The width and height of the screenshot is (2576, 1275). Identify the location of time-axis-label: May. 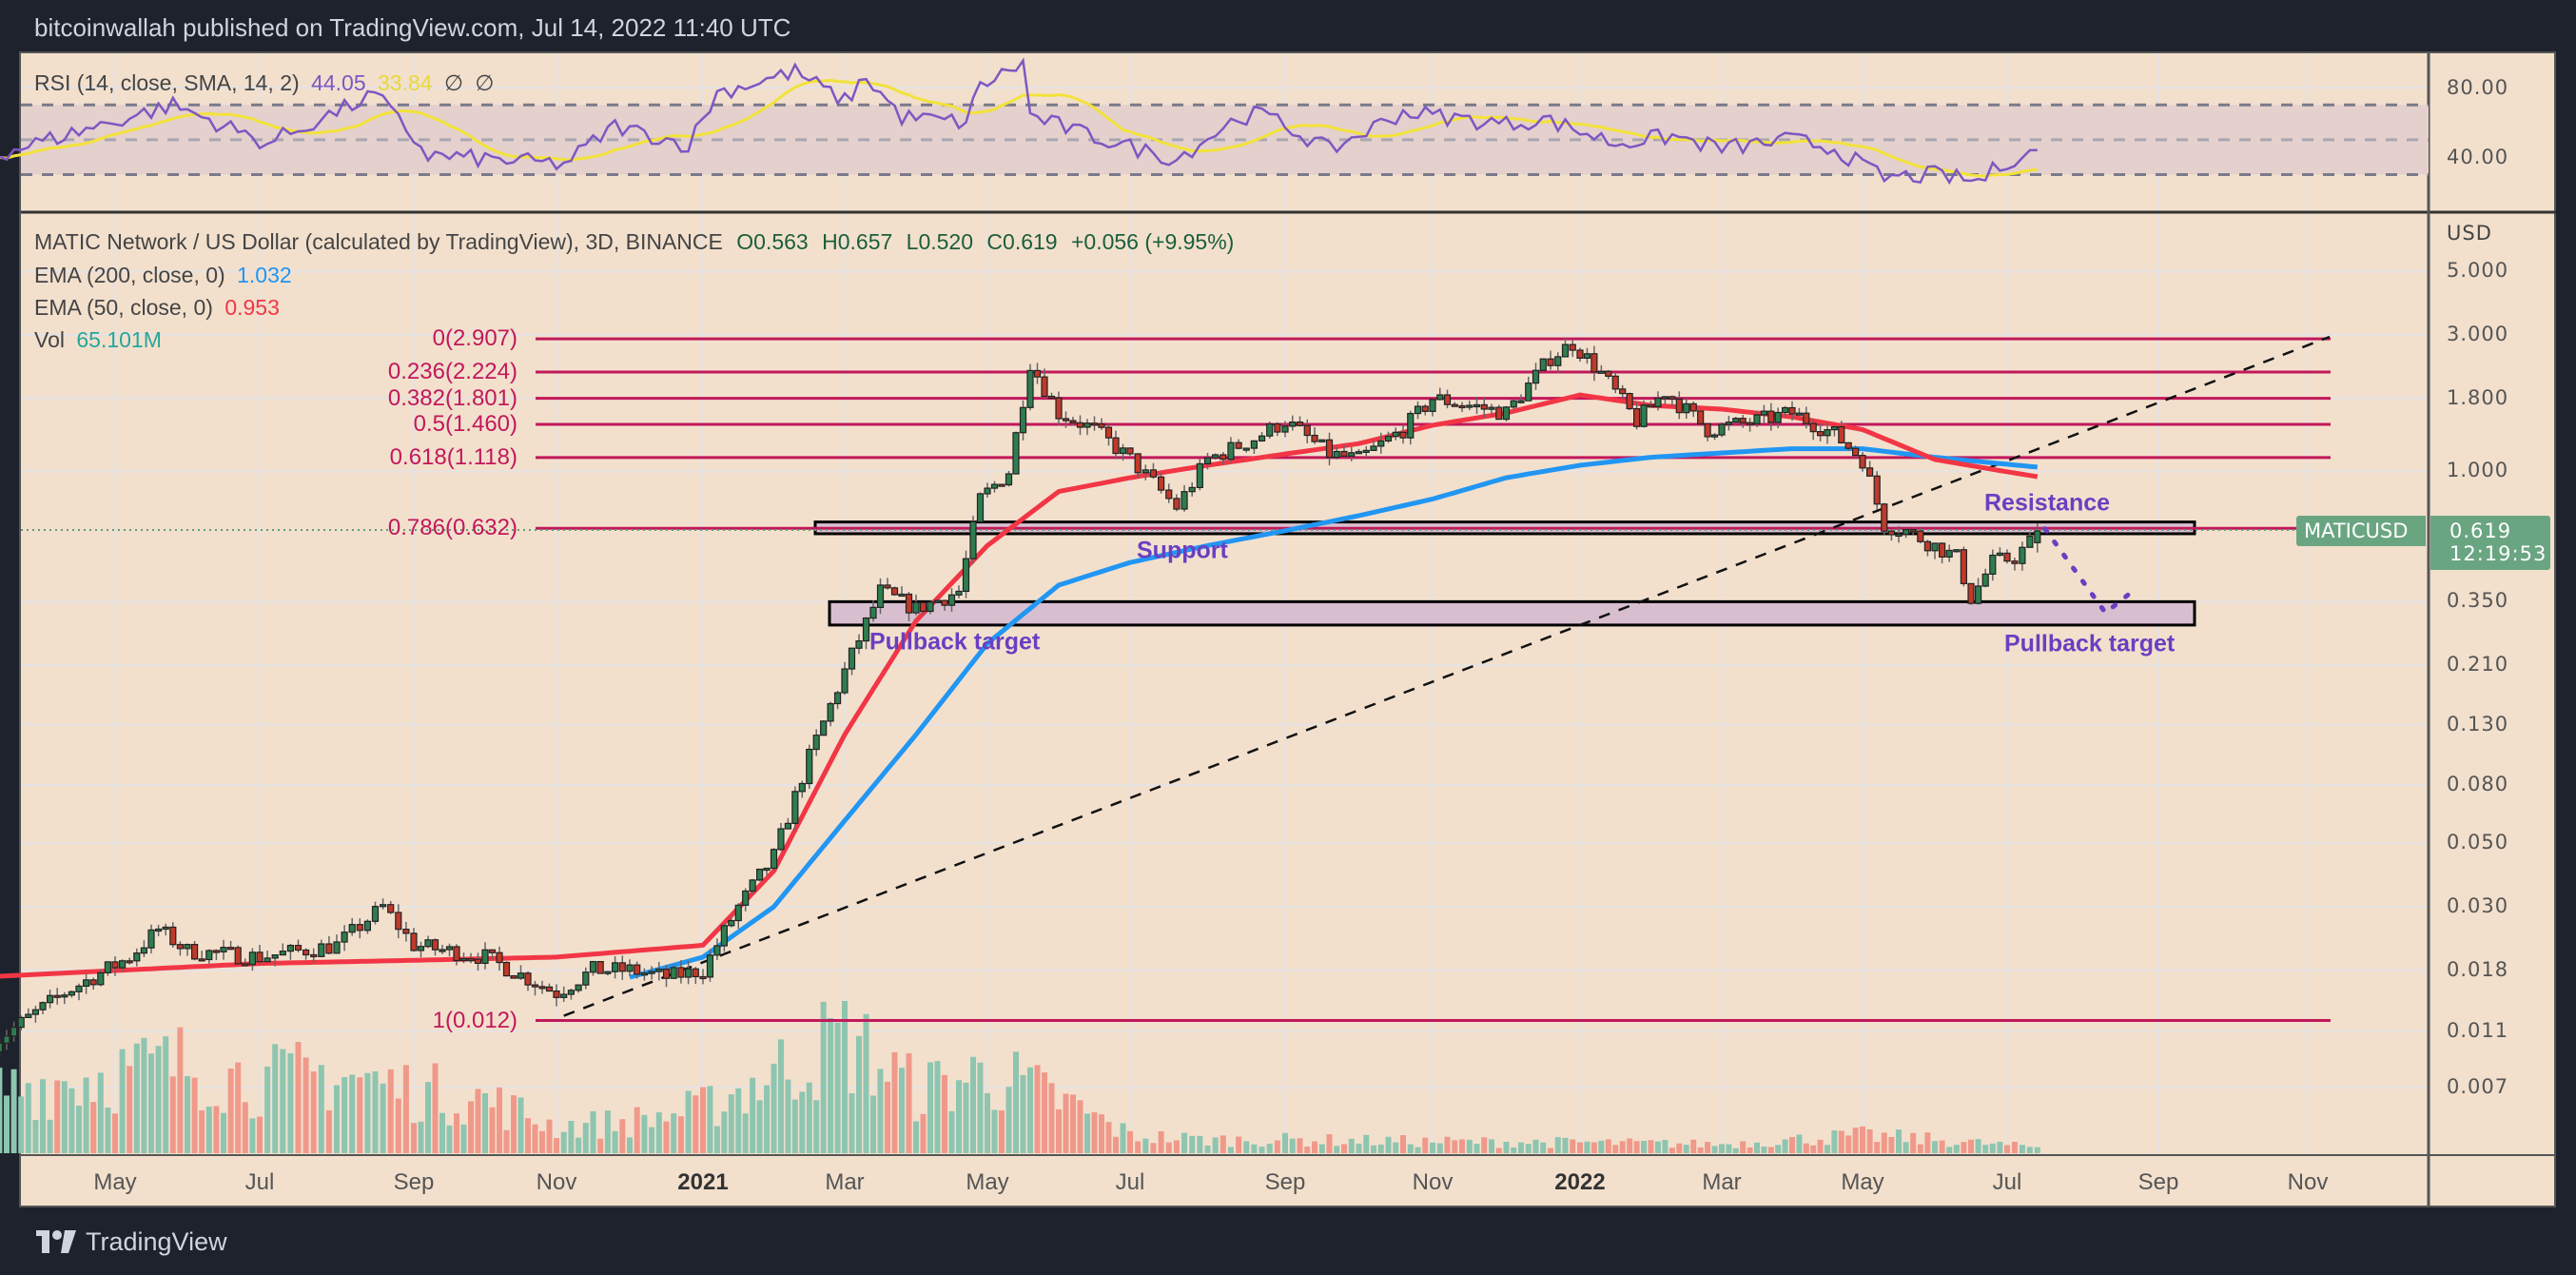
(115, 1182).